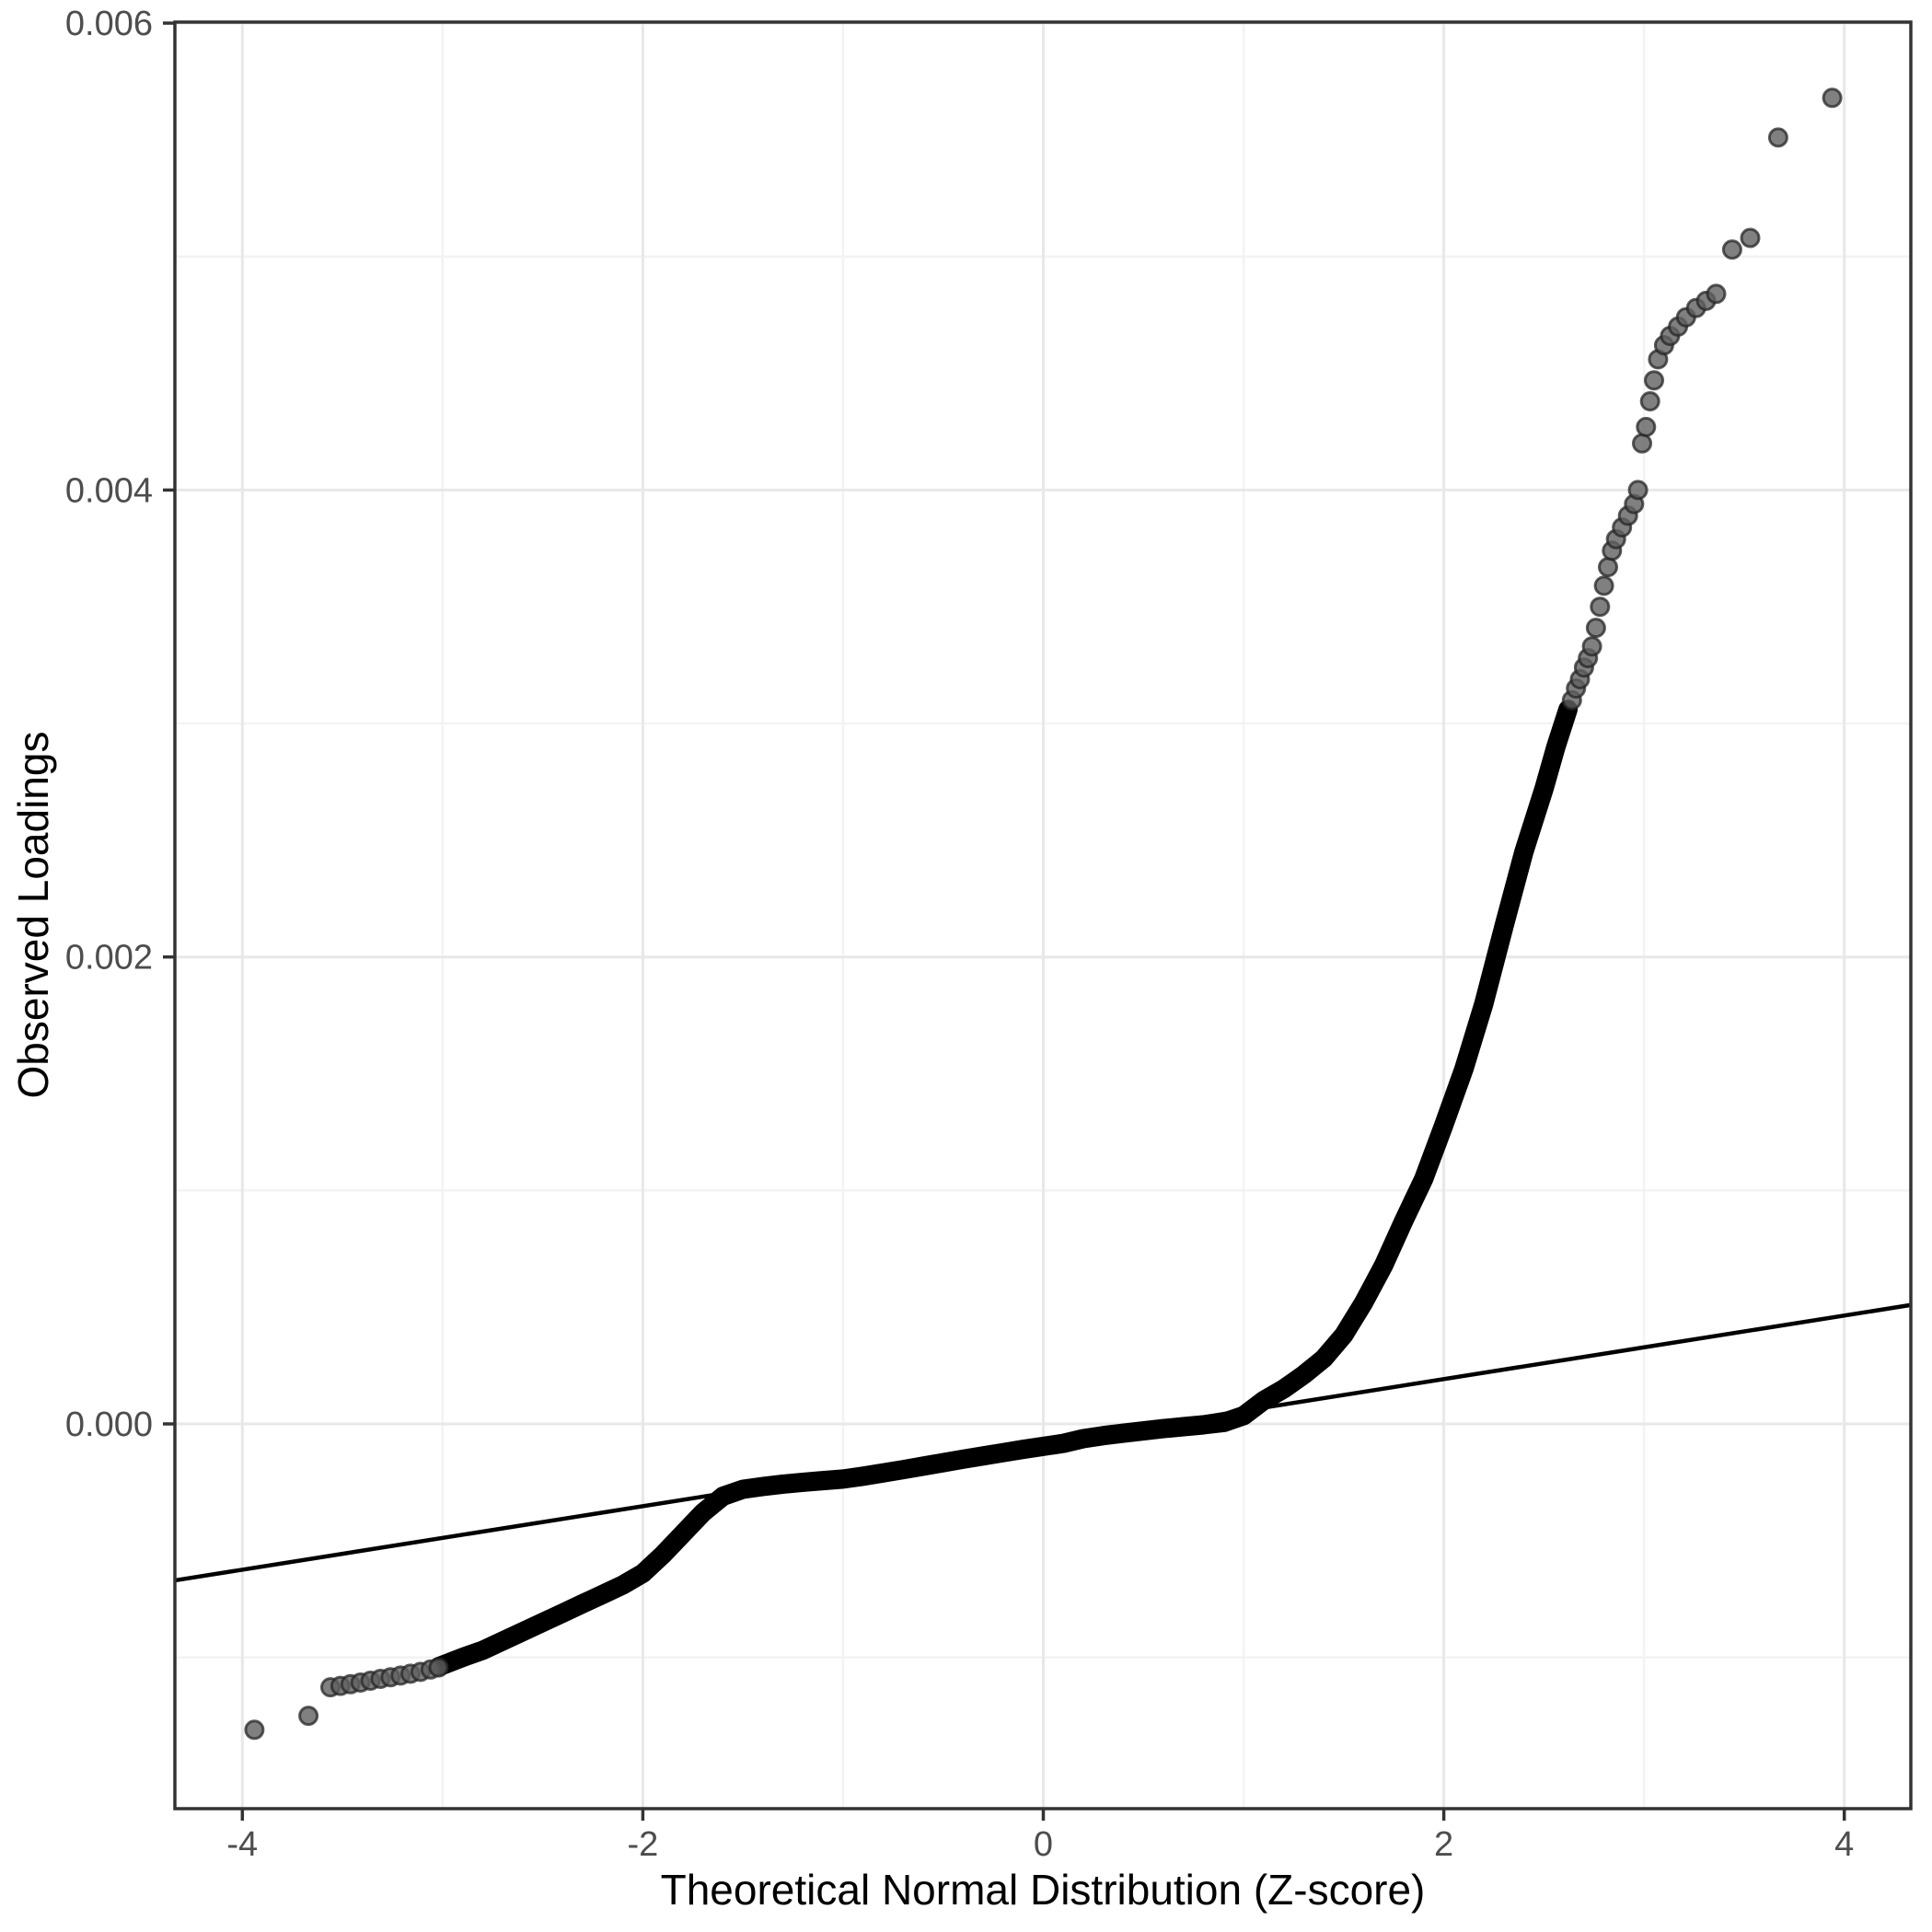 The width and height of the screenshot is (1932, 1932). What do you see at coordinates (242, 1845) in the screenshot?
I see `x-tick-label: -4` at bounding box center [242, 1845].